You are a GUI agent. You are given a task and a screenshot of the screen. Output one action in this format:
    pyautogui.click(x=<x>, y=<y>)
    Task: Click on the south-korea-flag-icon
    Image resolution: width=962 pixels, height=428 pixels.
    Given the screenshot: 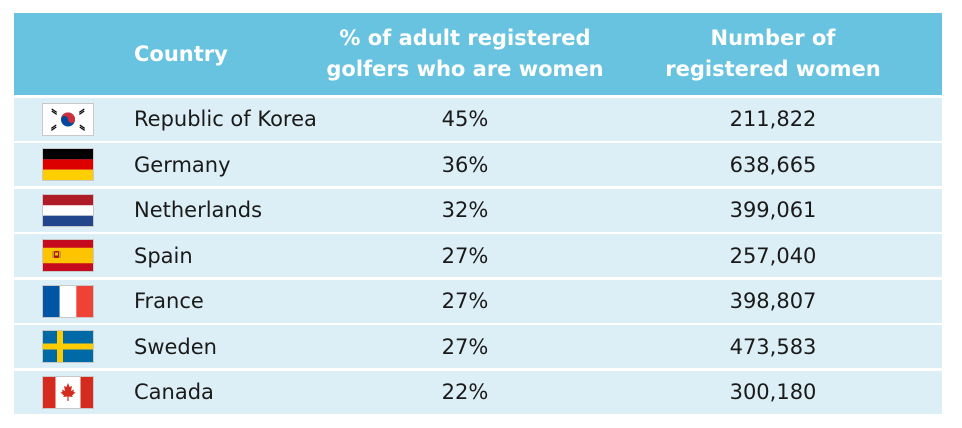 What is the action you would take?
    pyautogui.click(x=68, y=119)
    